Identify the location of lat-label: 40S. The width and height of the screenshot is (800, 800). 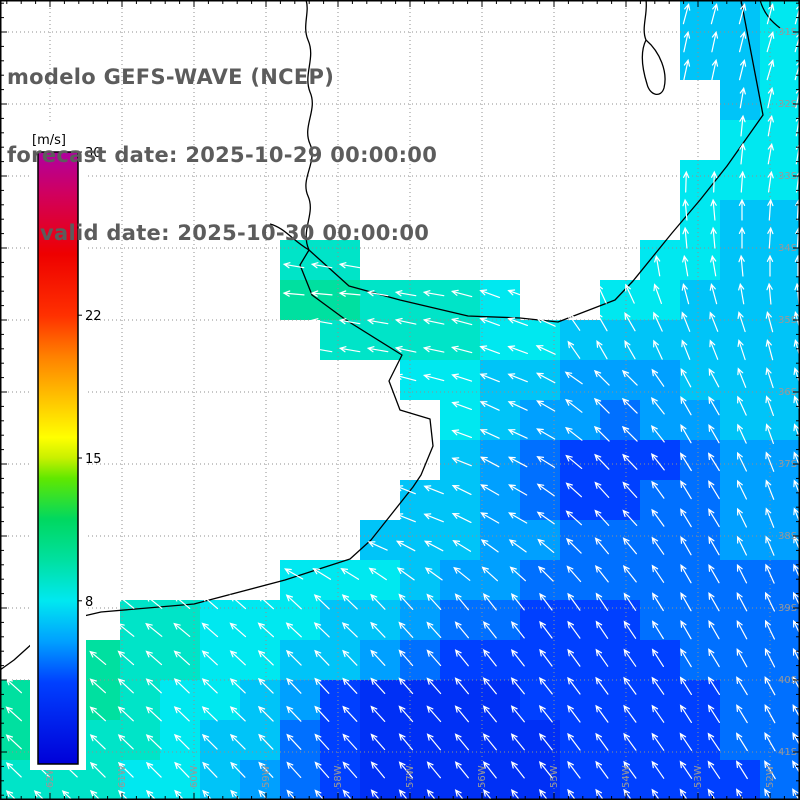
(787, 680).